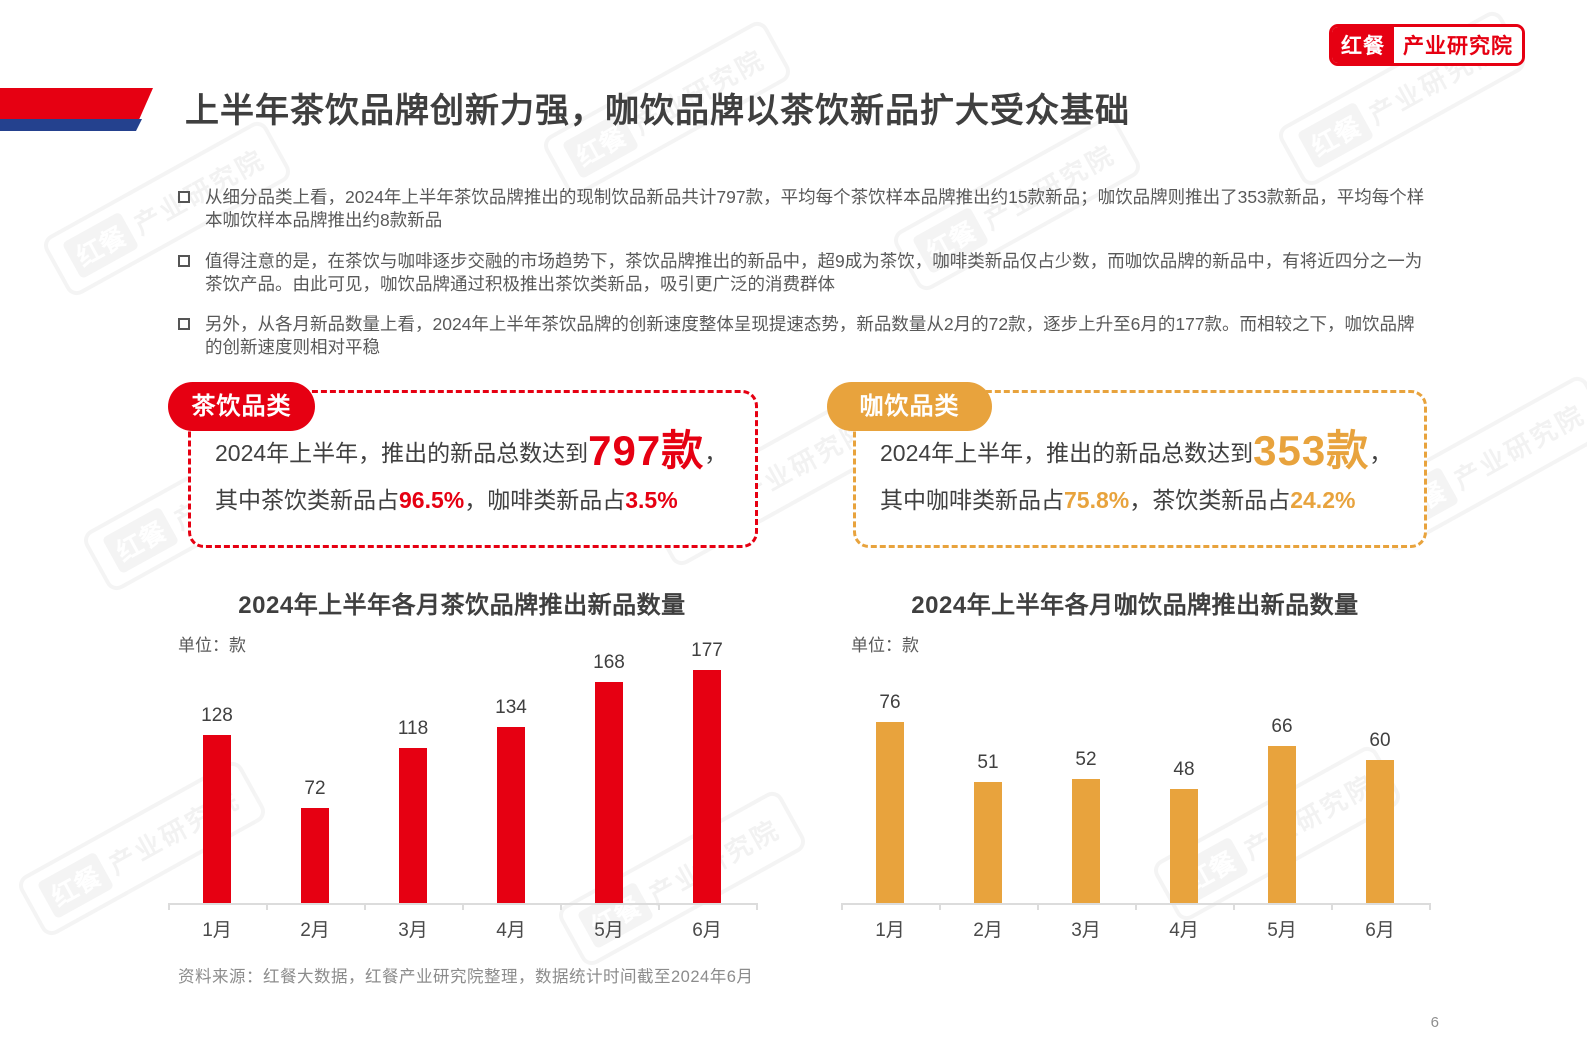 This screenshot has height=1058, width=1587. I want to click on coffee-category-badge: 咖饮品类, so click(909, 406).